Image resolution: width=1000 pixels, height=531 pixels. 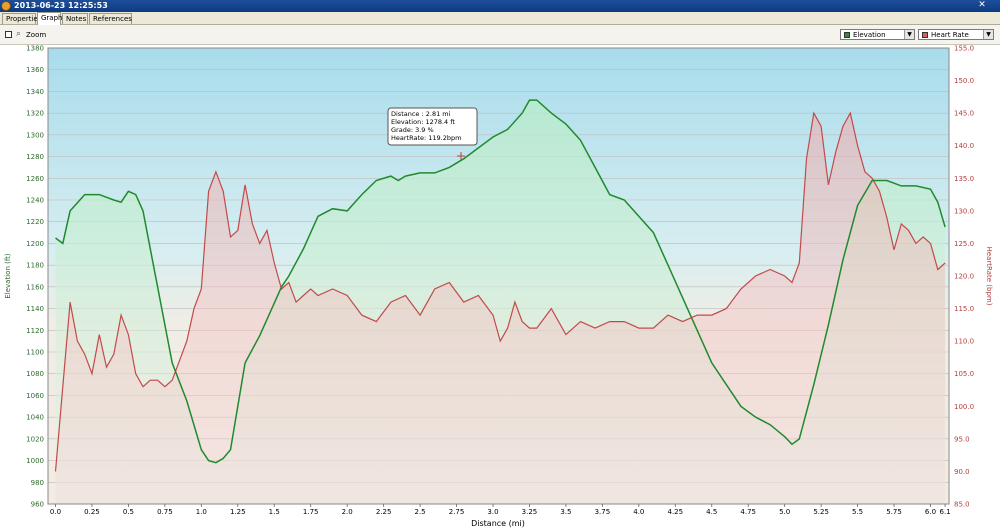 I want to click on right-axis-tick-label: 90.0, so click(x=962, y=472).